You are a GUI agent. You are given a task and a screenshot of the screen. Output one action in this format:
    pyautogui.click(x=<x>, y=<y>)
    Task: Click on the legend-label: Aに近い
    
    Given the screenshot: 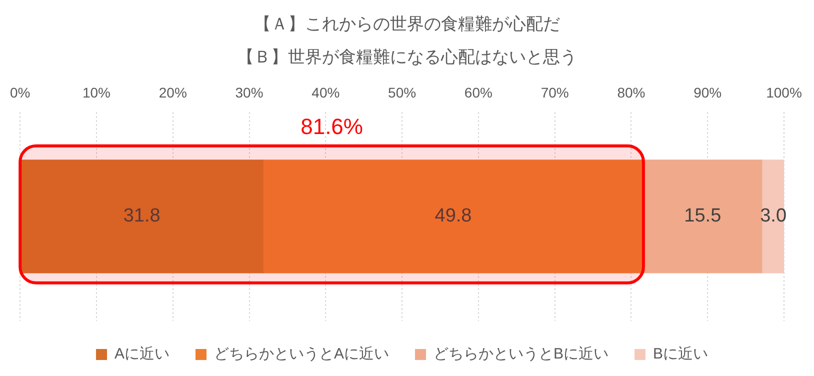 What is the action you would take?
    pyautogui.click(x=142, y=354)
    